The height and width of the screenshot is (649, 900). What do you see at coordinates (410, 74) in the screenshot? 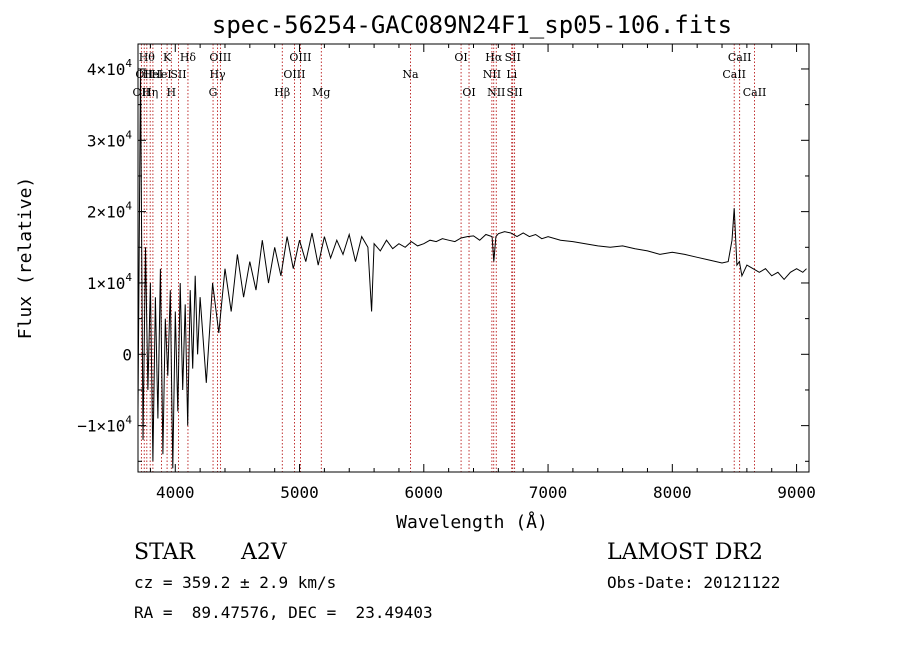
I see `annotation-label: Na` at bounding box center [410, 74].